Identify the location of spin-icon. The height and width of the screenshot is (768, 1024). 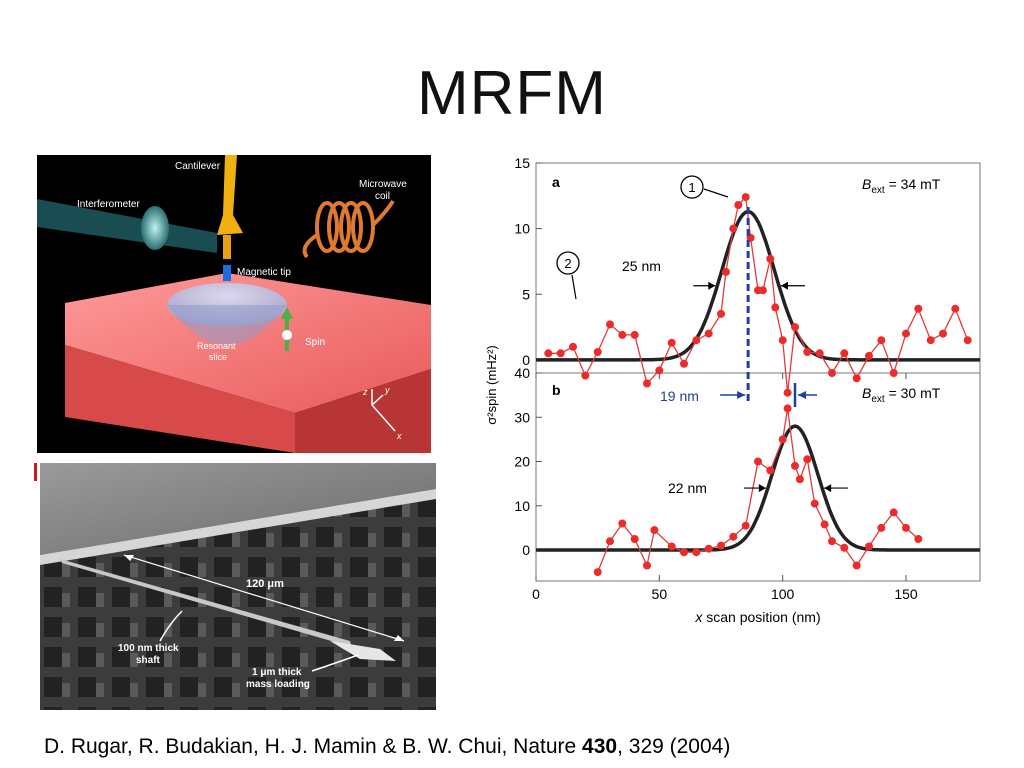
(287, 335).